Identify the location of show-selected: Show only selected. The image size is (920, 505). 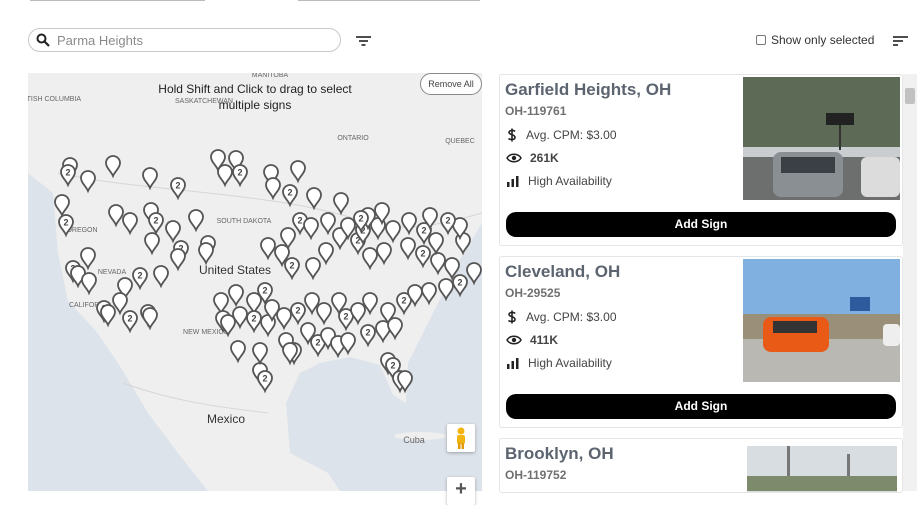
(815, 40).